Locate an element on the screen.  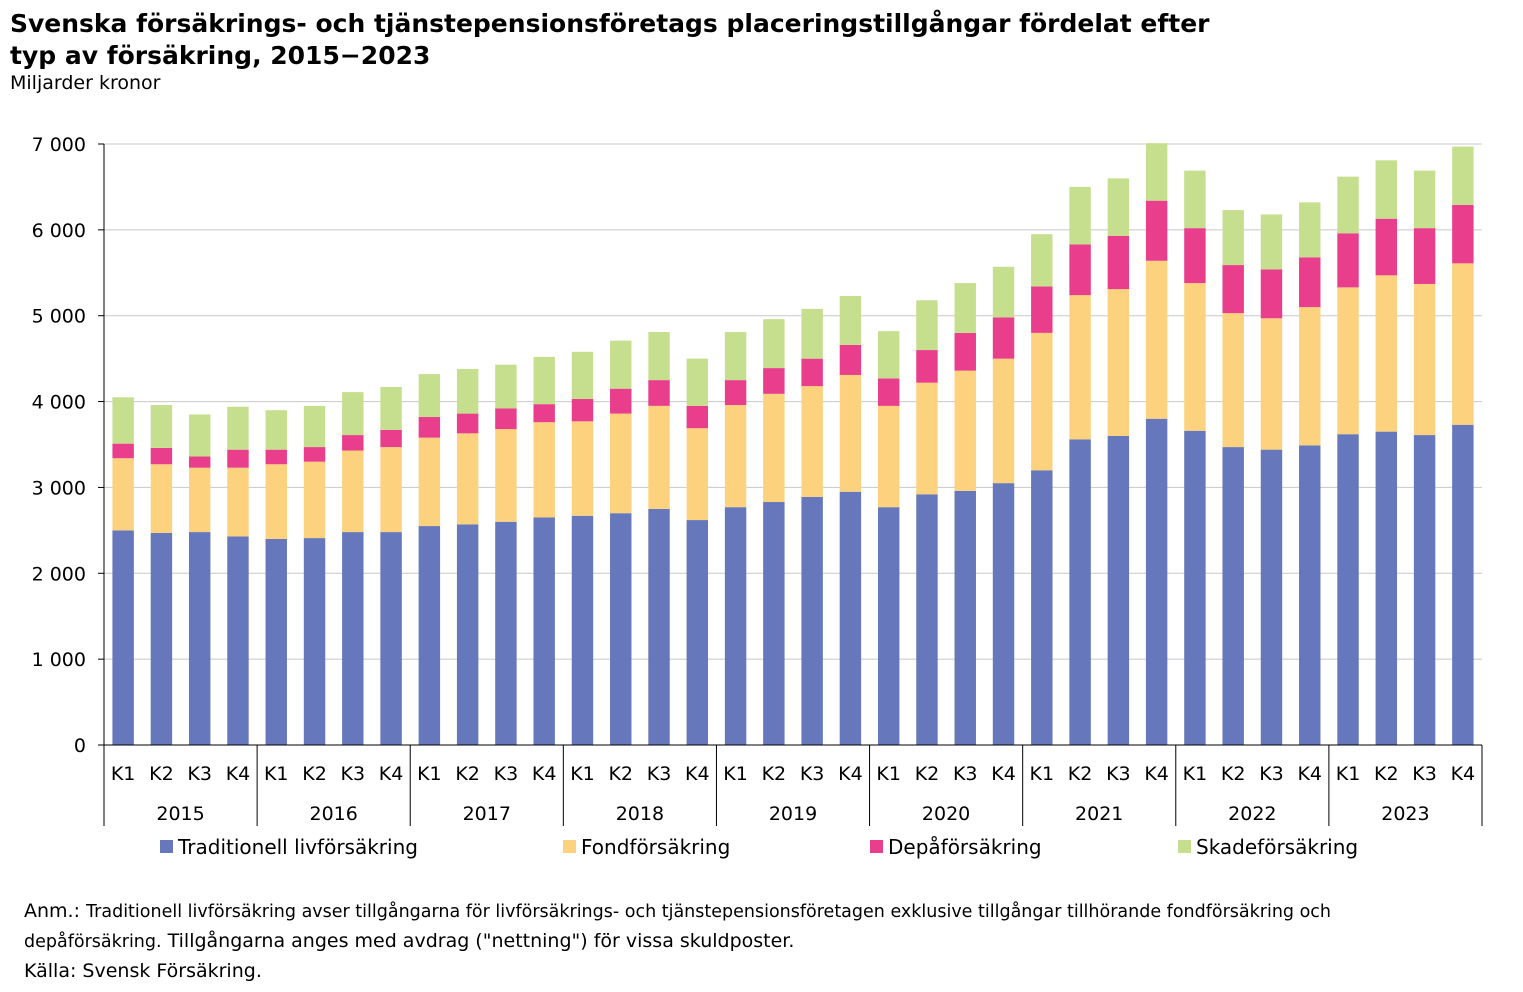
legend-label: Depåförsäkring is located at coordinates (965, 847).